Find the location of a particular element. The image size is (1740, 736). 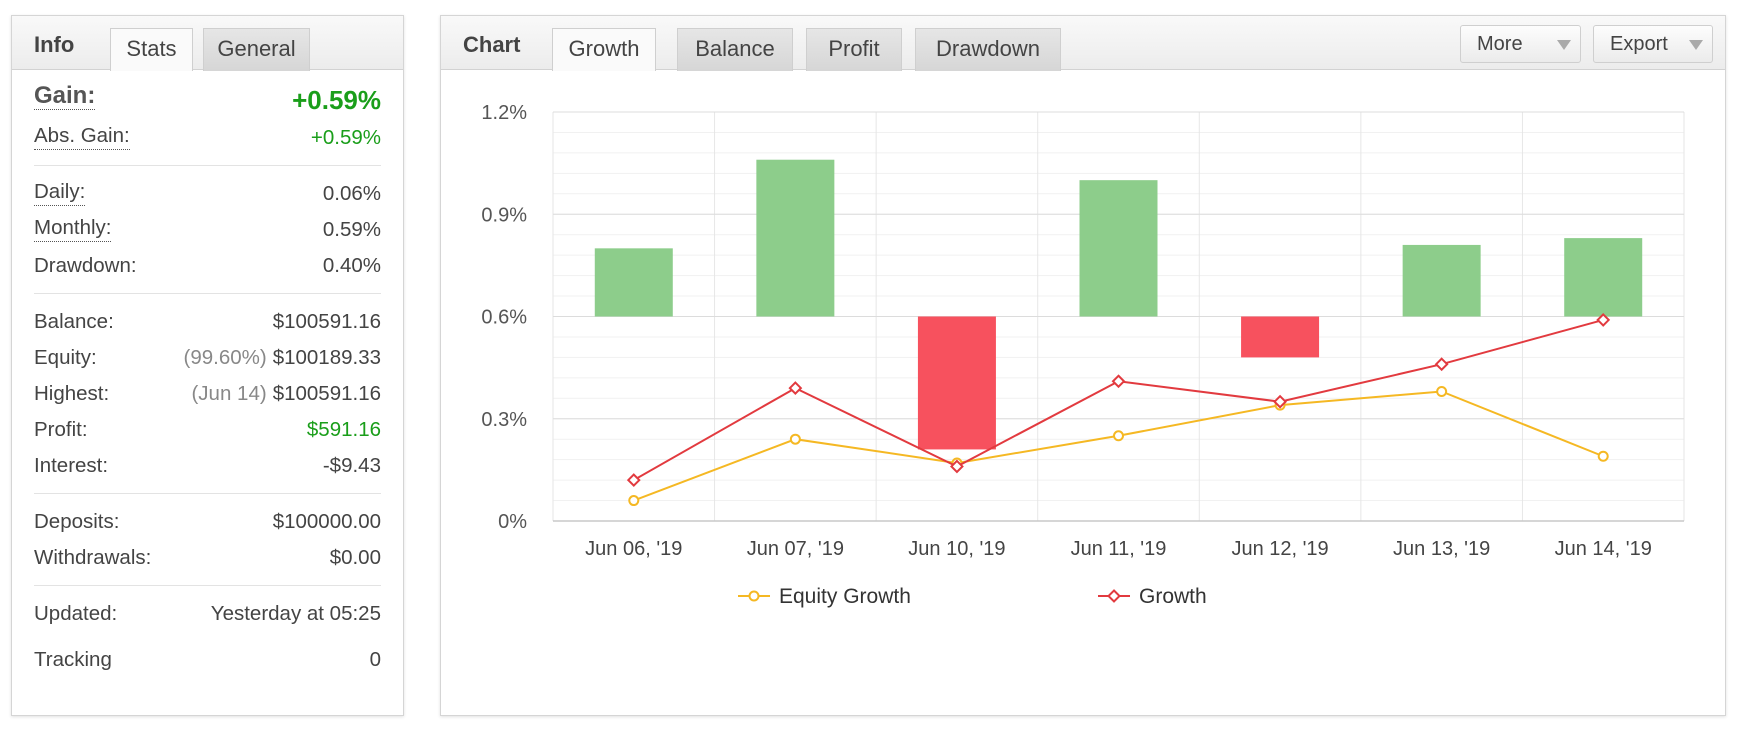

export-chevron-down-icon is located at coordinates (1696, 45).